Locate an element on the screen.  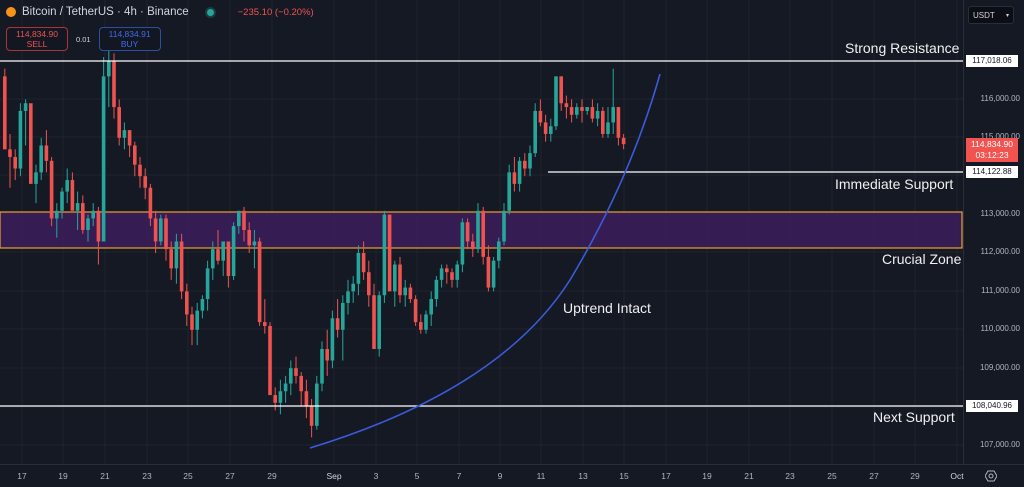
immediate-support-price-tag: 114,122.88 is located at coordinates (992, 172).